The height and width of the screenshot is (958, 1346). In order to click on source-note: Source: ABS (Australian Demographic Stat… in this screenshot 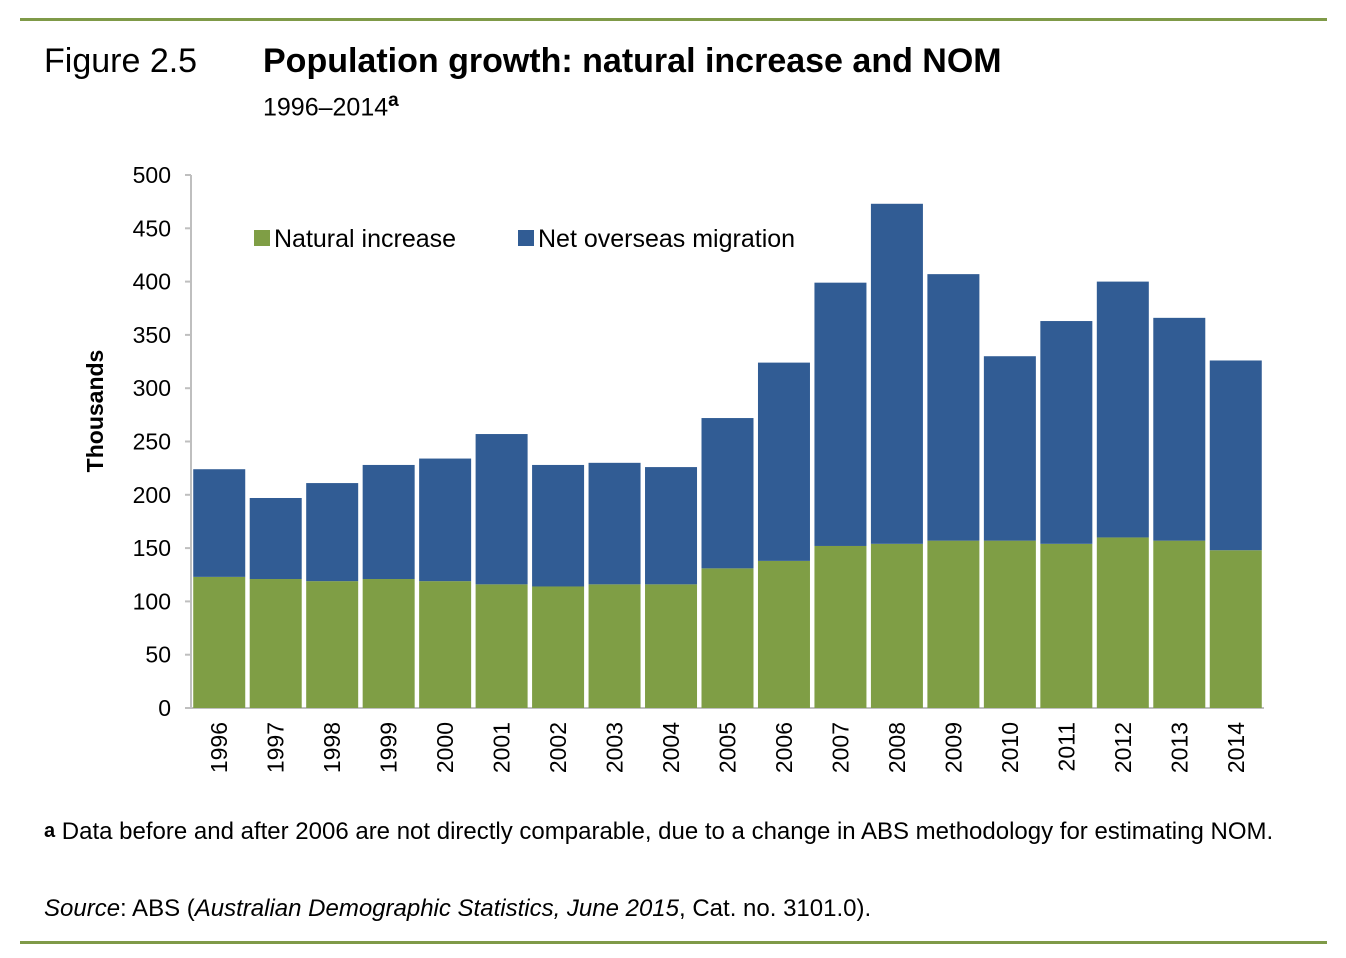, I will do `click(457, 909)`.